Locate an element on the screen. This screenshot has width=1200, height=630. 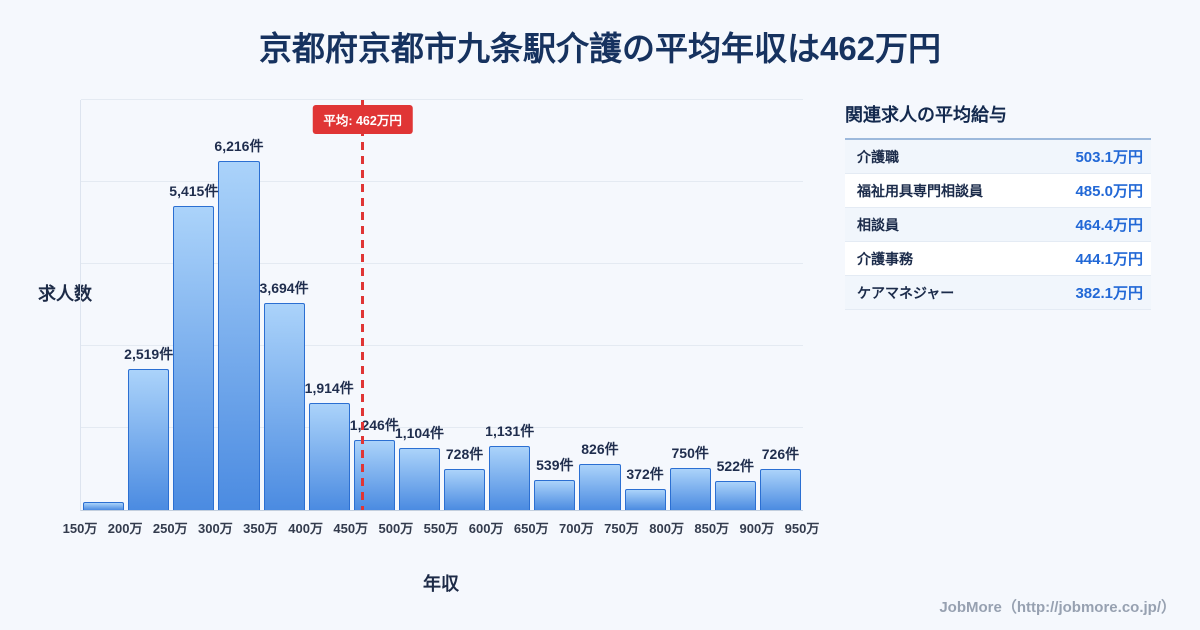
x-tick-label: 300万 is located at coordinates (215, 528).